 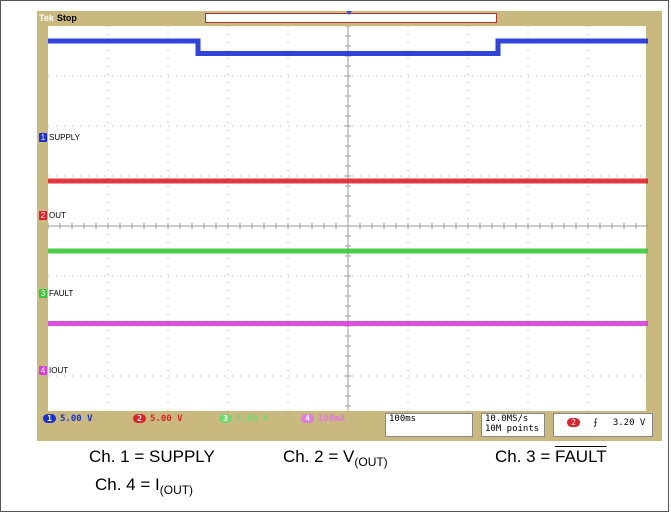 What do you see at coordinates (348, 47) in the screenshot?
I see `trace-supply` at bounding box center [348, 47].